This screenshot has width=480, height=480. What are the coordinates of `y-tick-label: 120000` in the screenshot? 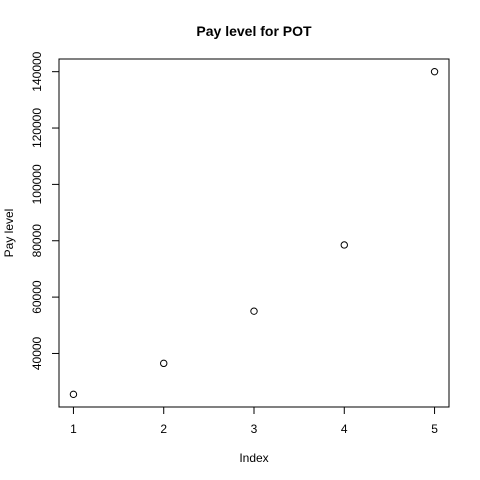 It's located at (37, 128).